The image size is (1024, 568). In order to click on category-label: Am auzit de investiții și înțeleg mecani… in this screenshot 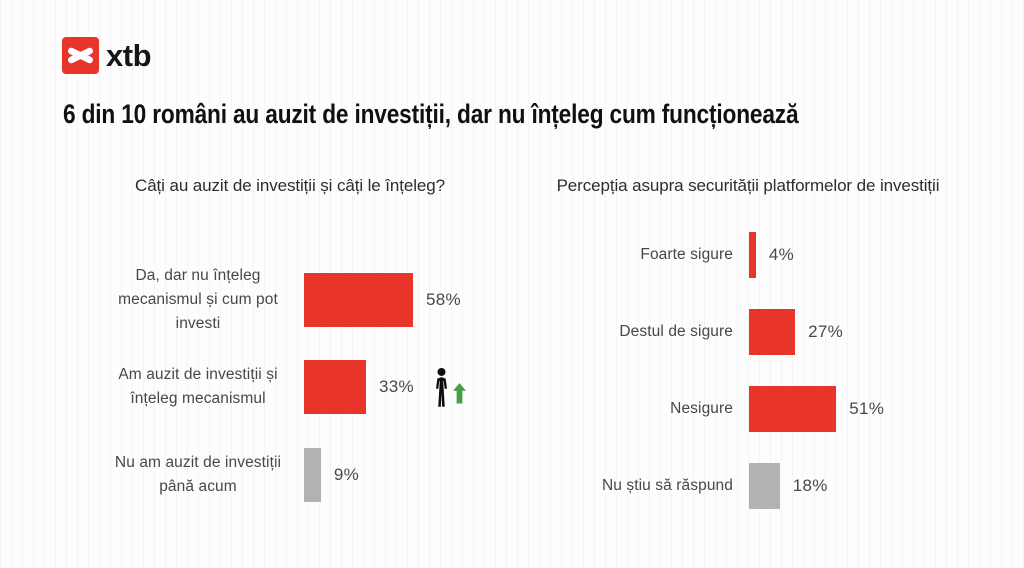, I will do `click(198, 387)`.